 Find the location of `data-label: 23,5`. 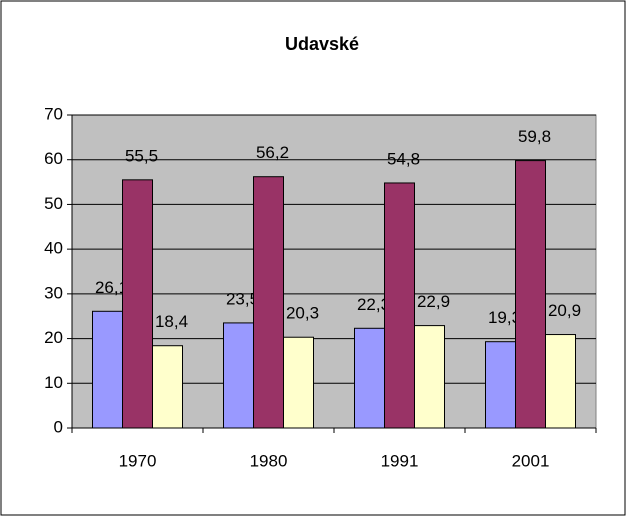

data-label: 23,5 is located at coordinates (242, 298).